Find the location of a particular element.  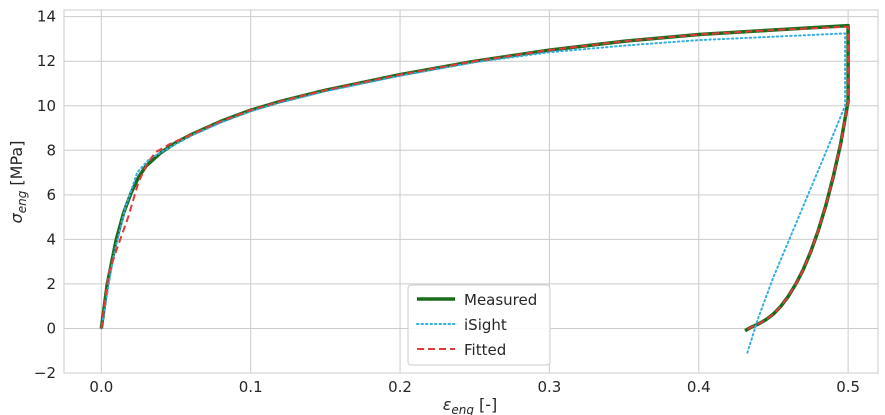

y-tick-label: −2 is located at coordinates (45, 373).